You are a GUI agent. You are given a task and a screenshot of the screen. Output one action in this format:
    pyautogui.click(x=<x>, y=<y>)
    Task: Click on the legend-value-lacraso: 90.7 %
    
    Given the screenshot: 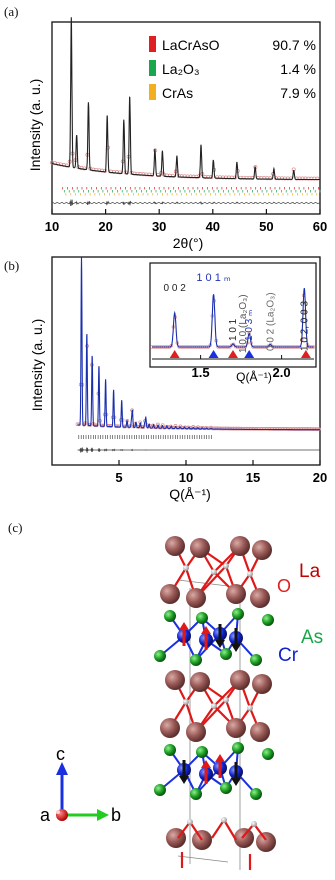 What is the action you would take?
    pyautogui.click(x=294, y=45)
    